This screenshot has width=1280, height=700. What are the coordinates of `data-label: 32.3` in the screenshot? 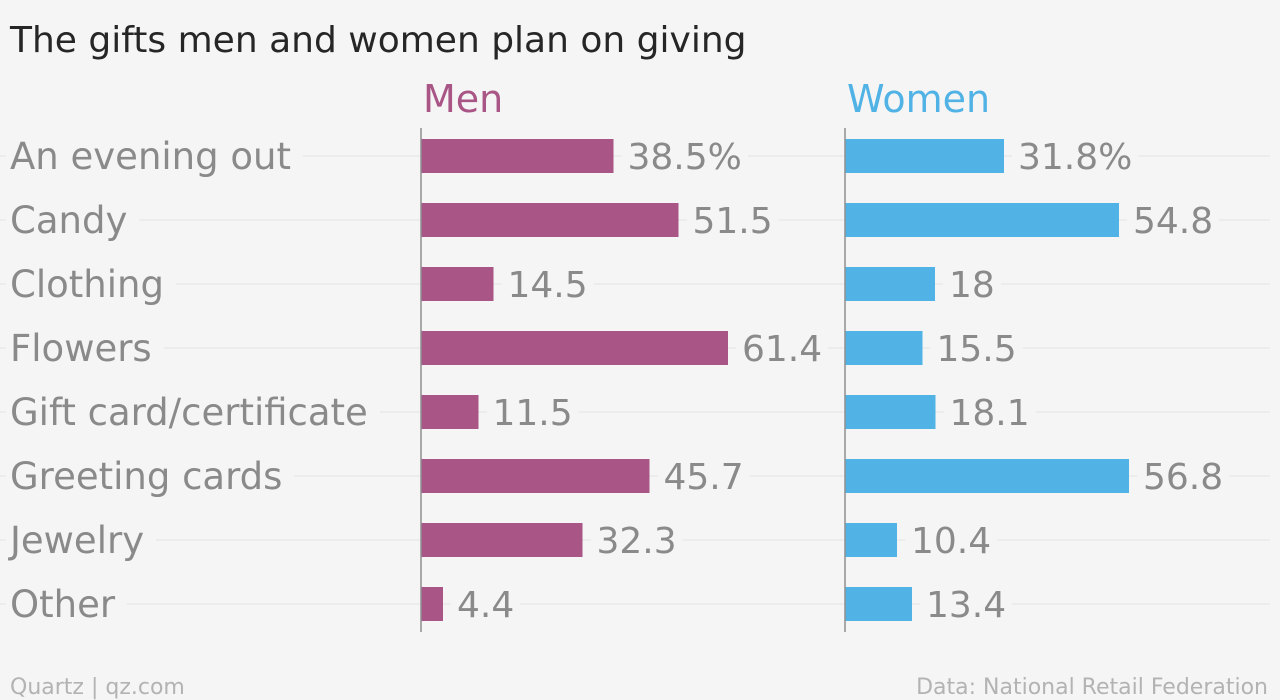 It's located at (637, 541).